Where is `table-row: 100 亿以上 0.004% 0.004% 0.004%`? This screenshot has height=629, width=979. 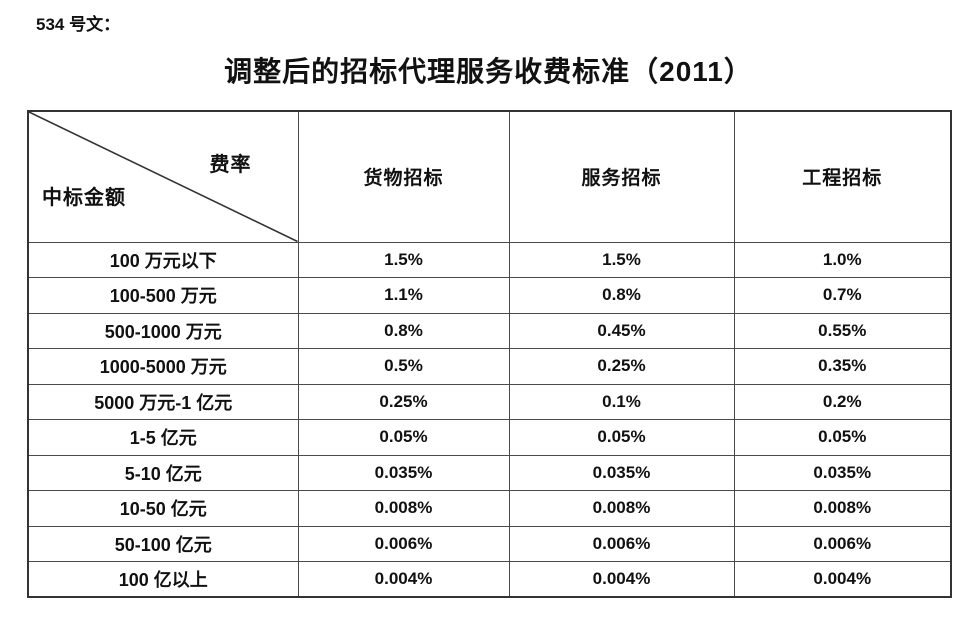
table-row: 100 亿以上 0.004% 0.004% 0.004% is located at coordinates (489, 579).